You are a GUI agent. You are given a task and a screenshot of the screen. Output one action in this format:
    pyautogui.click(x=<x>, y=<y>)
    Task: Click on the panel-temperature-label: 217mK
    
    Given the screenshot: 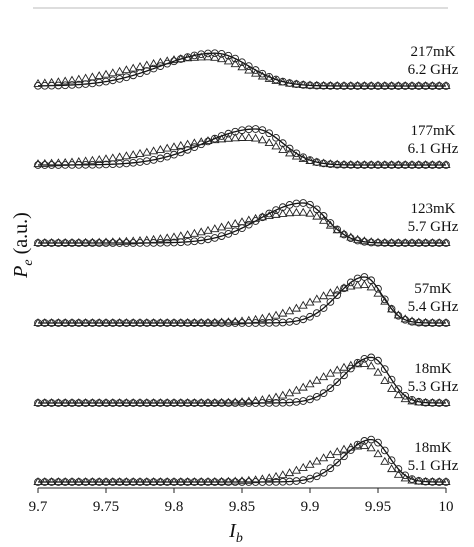 What is the action you would take?
    pyautogui.click(x=433, y=52)
    